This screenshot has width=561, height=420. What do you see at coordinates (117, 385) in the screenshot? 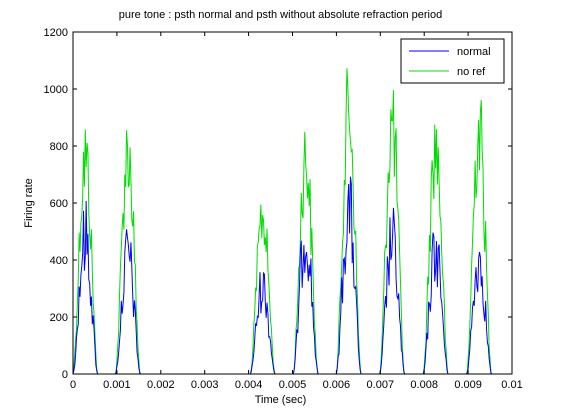
I see `x-tick-label: 0.001` at bounding box center [117, 385].